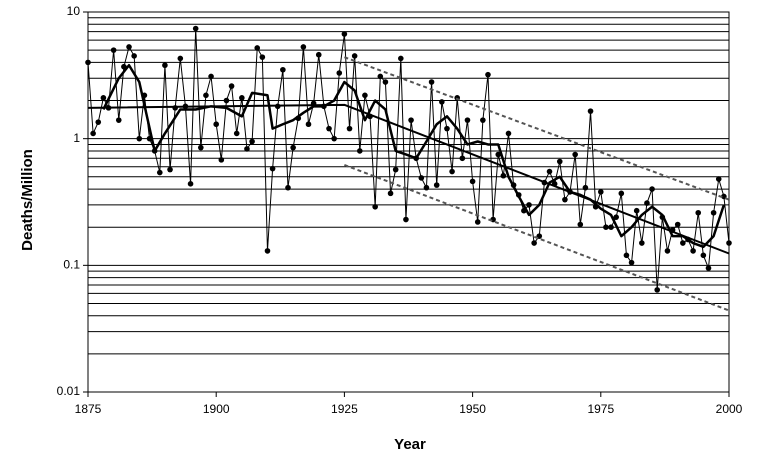  What do you see at coordinates (216, 409) in the screenshot?
I see `x-tick-label: 1900` at bounding box center [216, 409].